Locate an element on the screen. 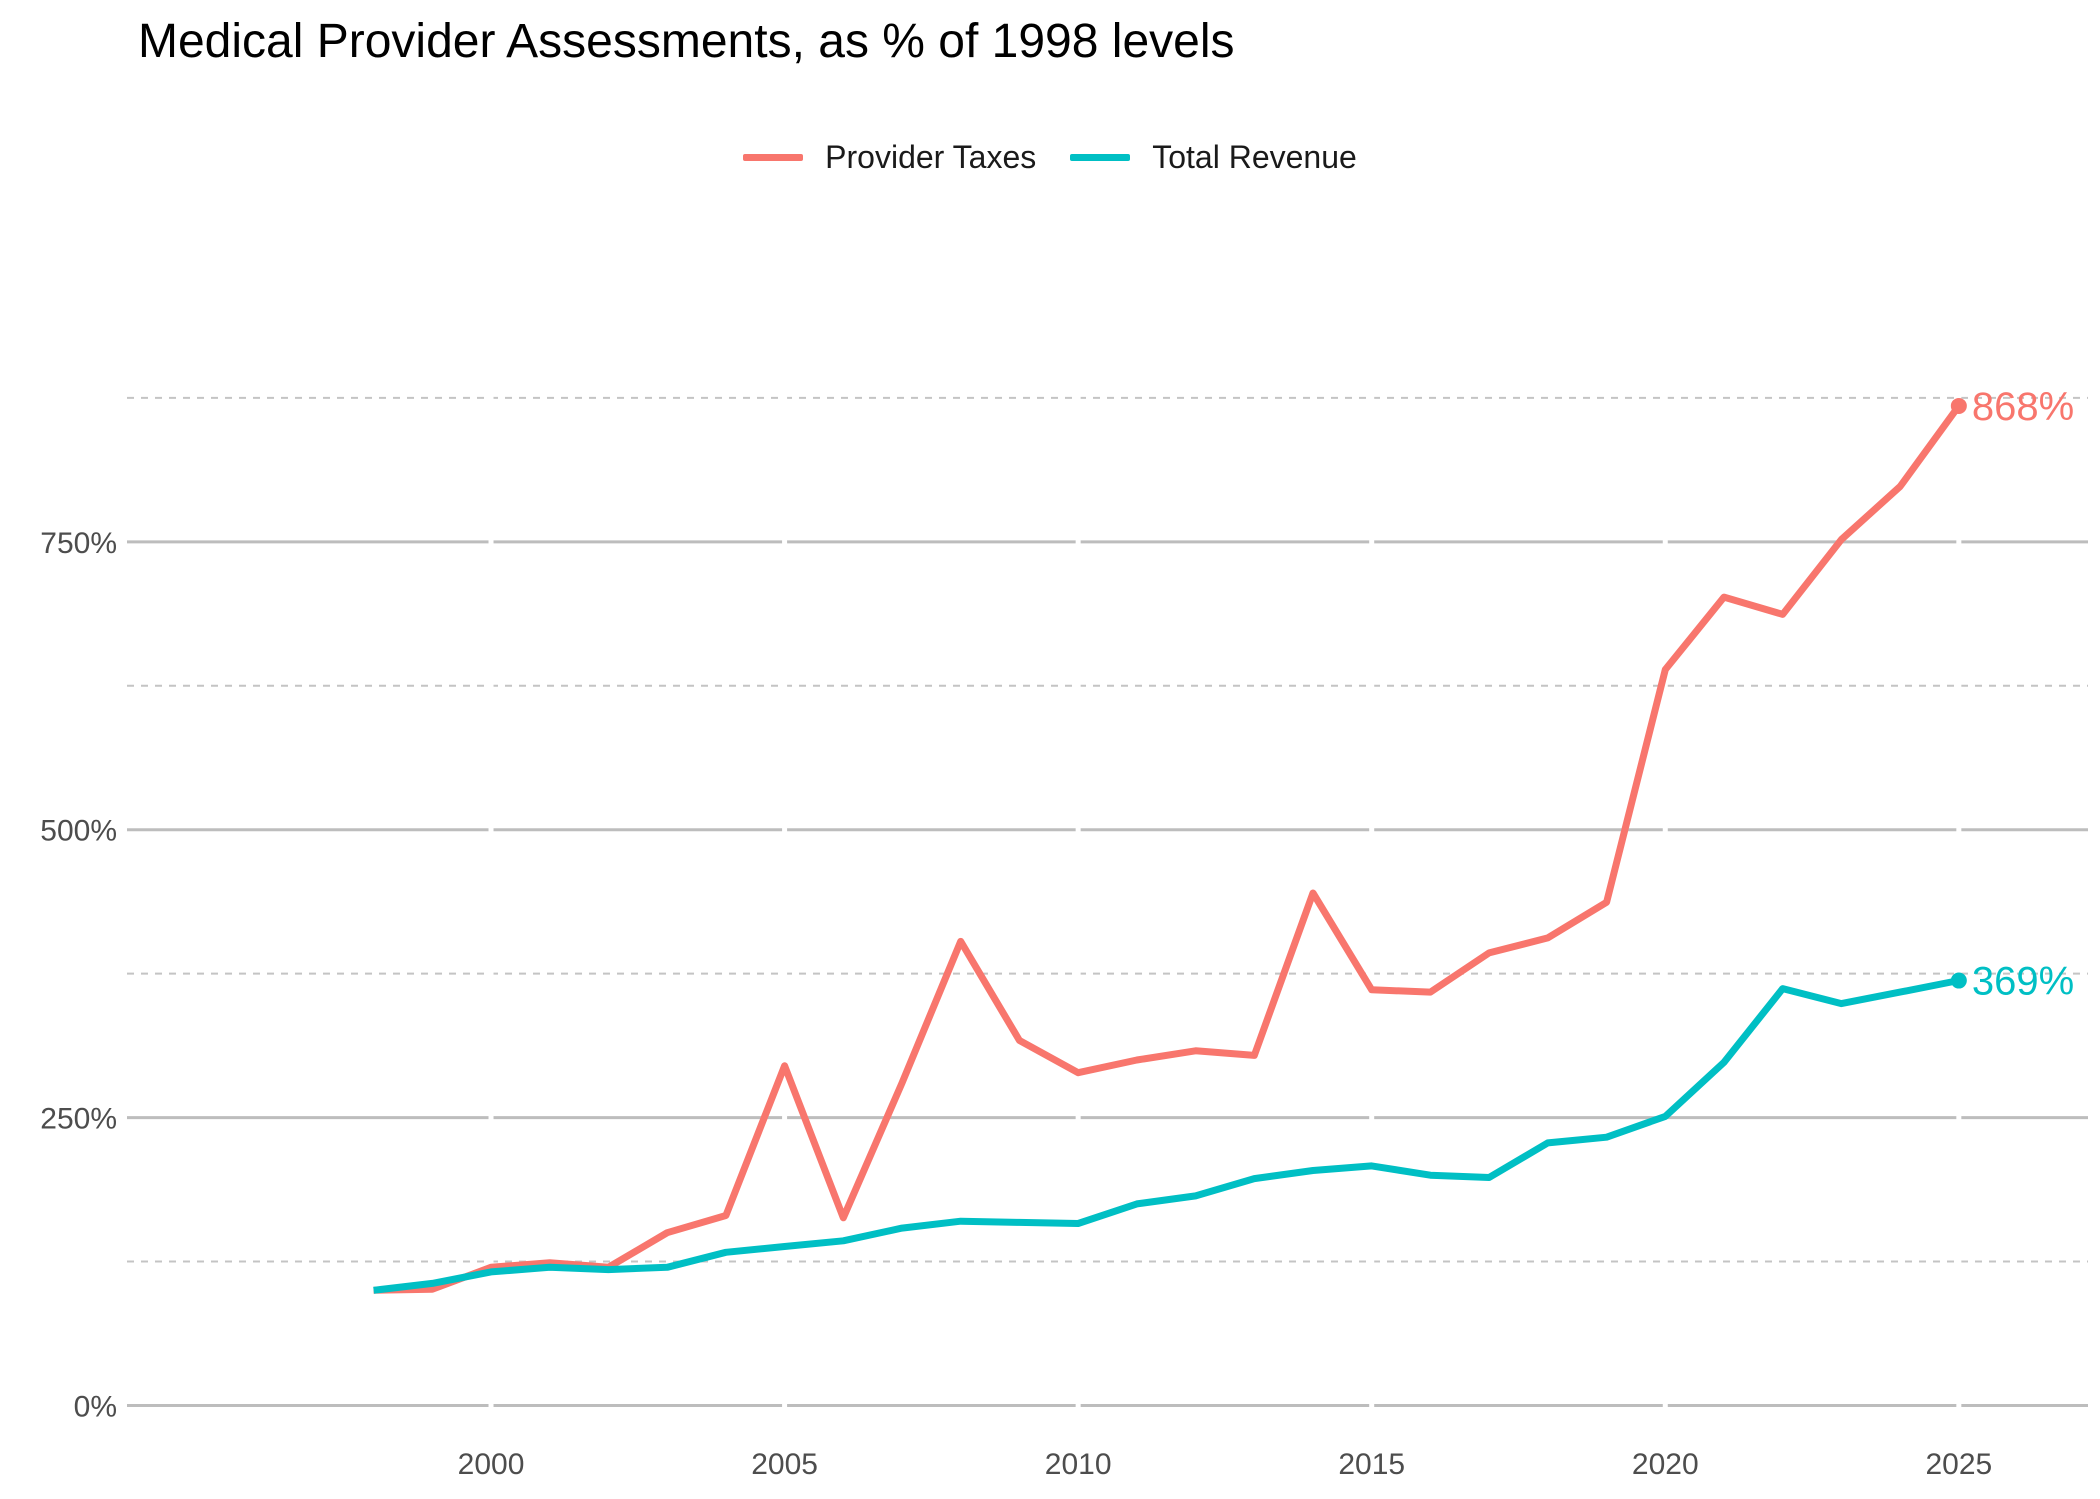 Image resolution: width=2100 pixels, height=1499 pixels. series-end-label-1: 369% is located at coordinates (2023, 982).